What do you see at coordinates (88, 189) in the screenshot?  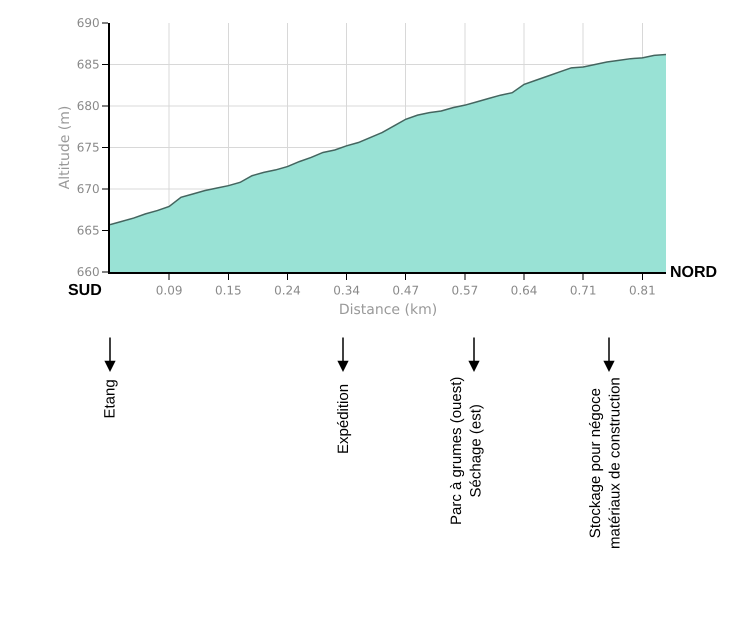 I see `y-tick-label: 670` at bounding box center [88, 189].